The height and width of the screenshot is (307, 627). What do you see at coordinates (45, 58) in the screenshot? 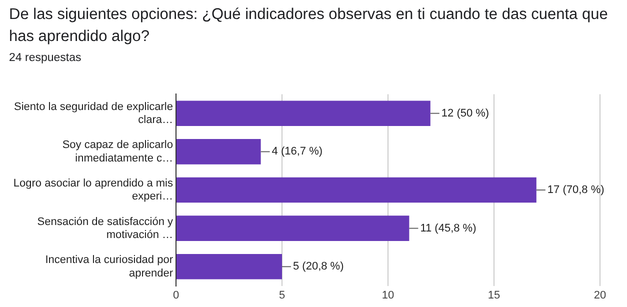
I see `text: 24 respuestas` at bounding box center [45, 58].